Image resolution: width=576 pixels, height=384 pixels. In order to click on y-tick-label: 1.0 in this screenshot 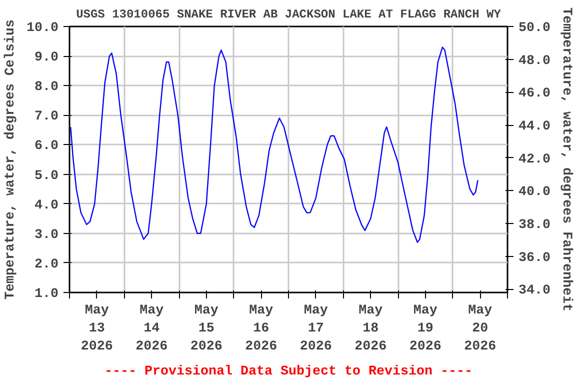, I will do `click(46, 294)`.